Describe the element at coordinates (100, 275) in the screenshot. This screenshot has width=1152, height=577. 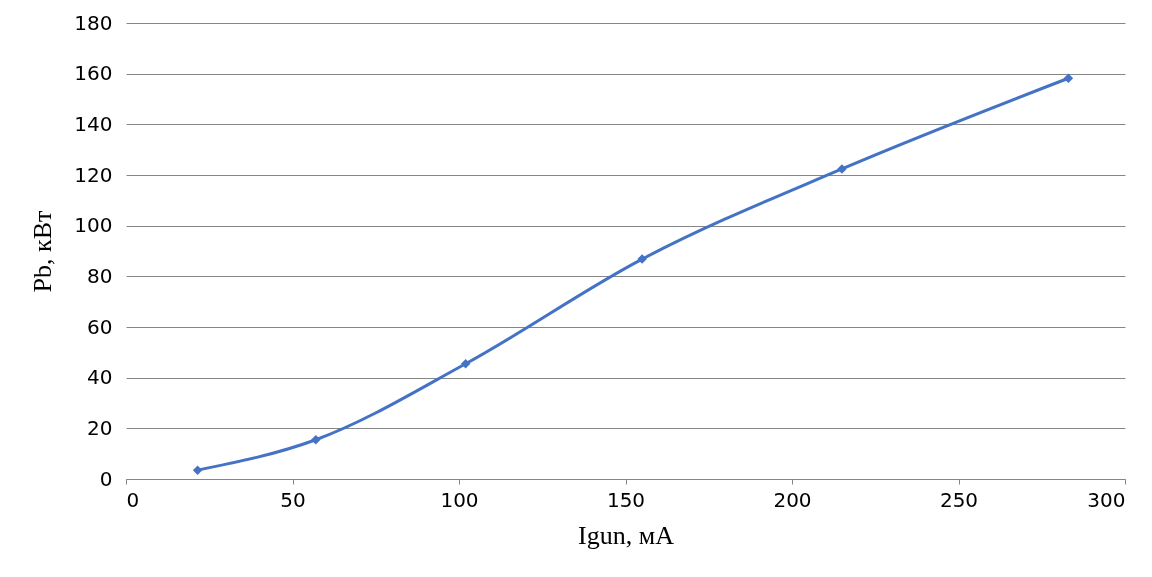
I see `y-tick-label: 80` at that location.